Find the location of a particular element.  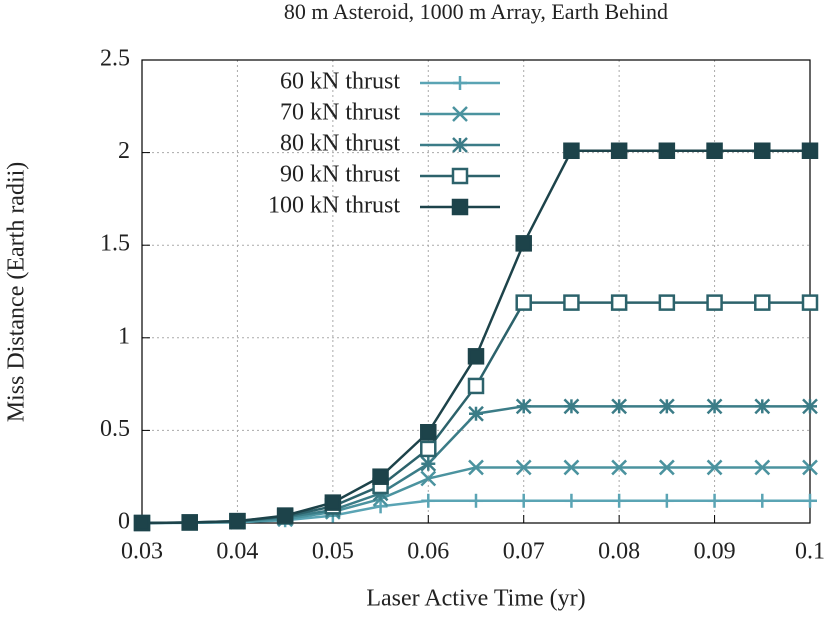

y-tick-label: 2 is located at coordinates (124, 151).